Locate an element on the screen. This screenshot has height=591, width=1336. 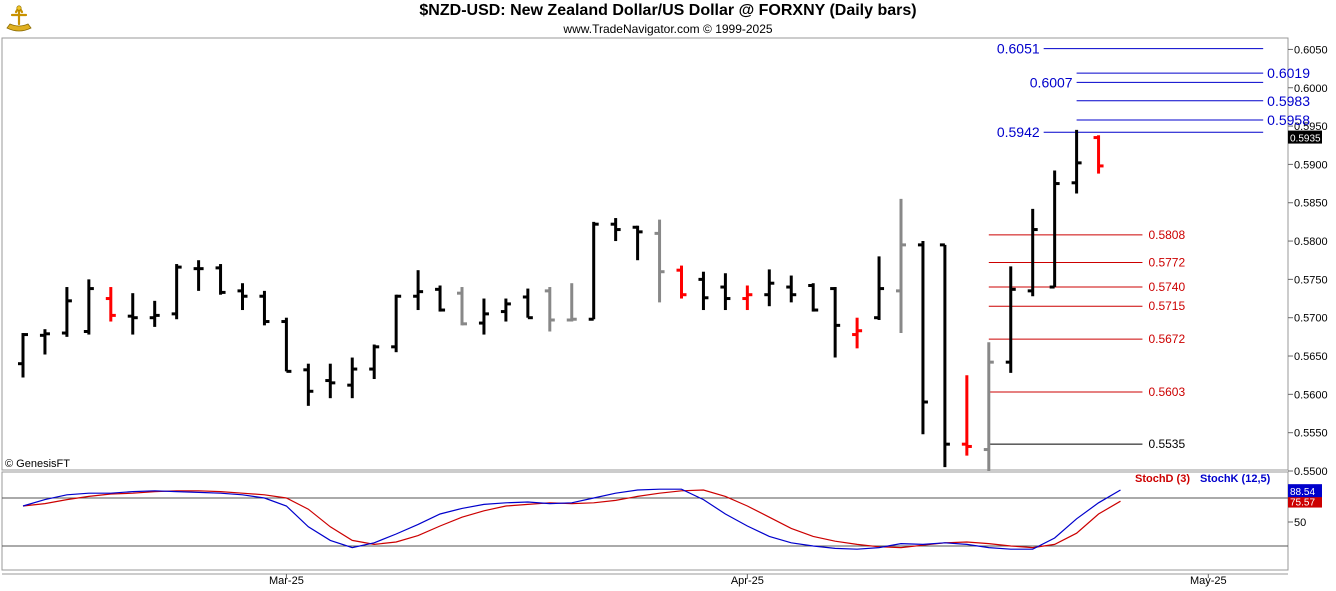
upper-level-label: 0.5983 is located at coordinates (1288, 101).